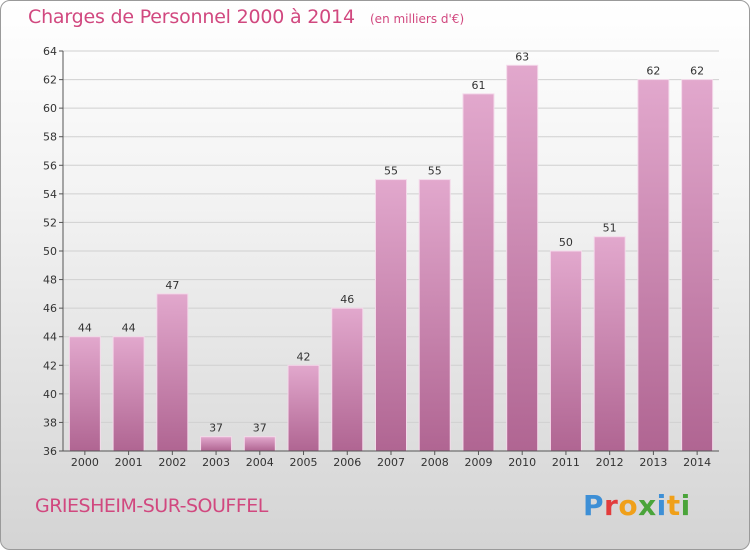 The height and width of the screenshot is (550, 750). What do you see at coordinates (50, 422) in the screenshot?
I see `y-tick-label: 38` at bounding box center [50, 422].